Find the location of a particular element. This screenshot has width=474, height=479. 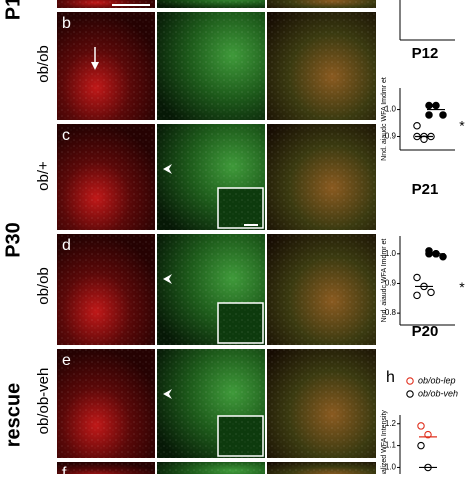

y-tick-label: 1.1 is located at coordinates (391, 445).